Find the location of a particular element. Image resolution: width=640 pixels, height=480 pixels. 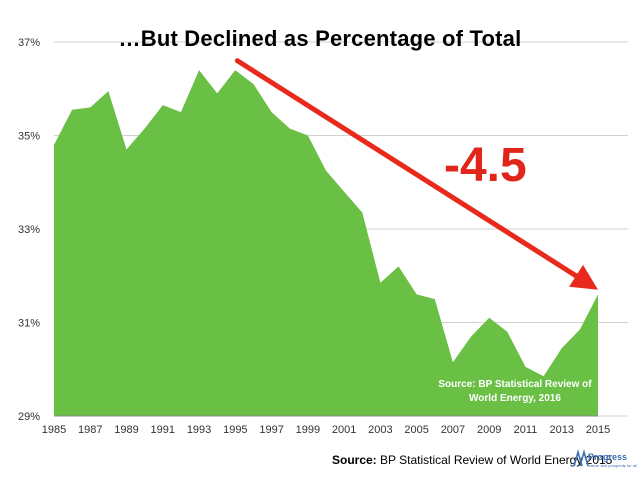

x-tick-label: 1999 is located at coordinates (308, 430).